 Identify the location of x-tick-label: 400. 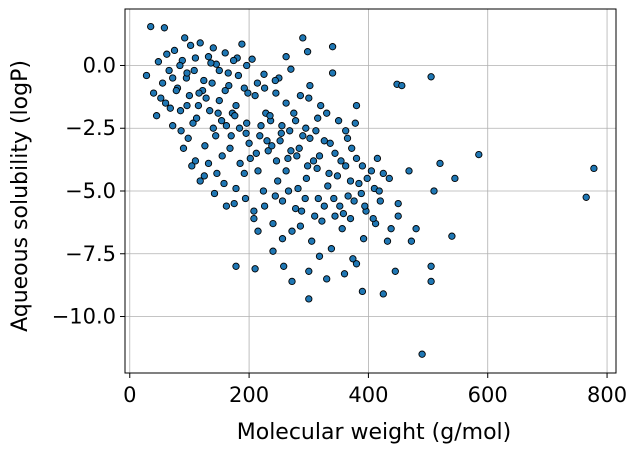
(368, 395).